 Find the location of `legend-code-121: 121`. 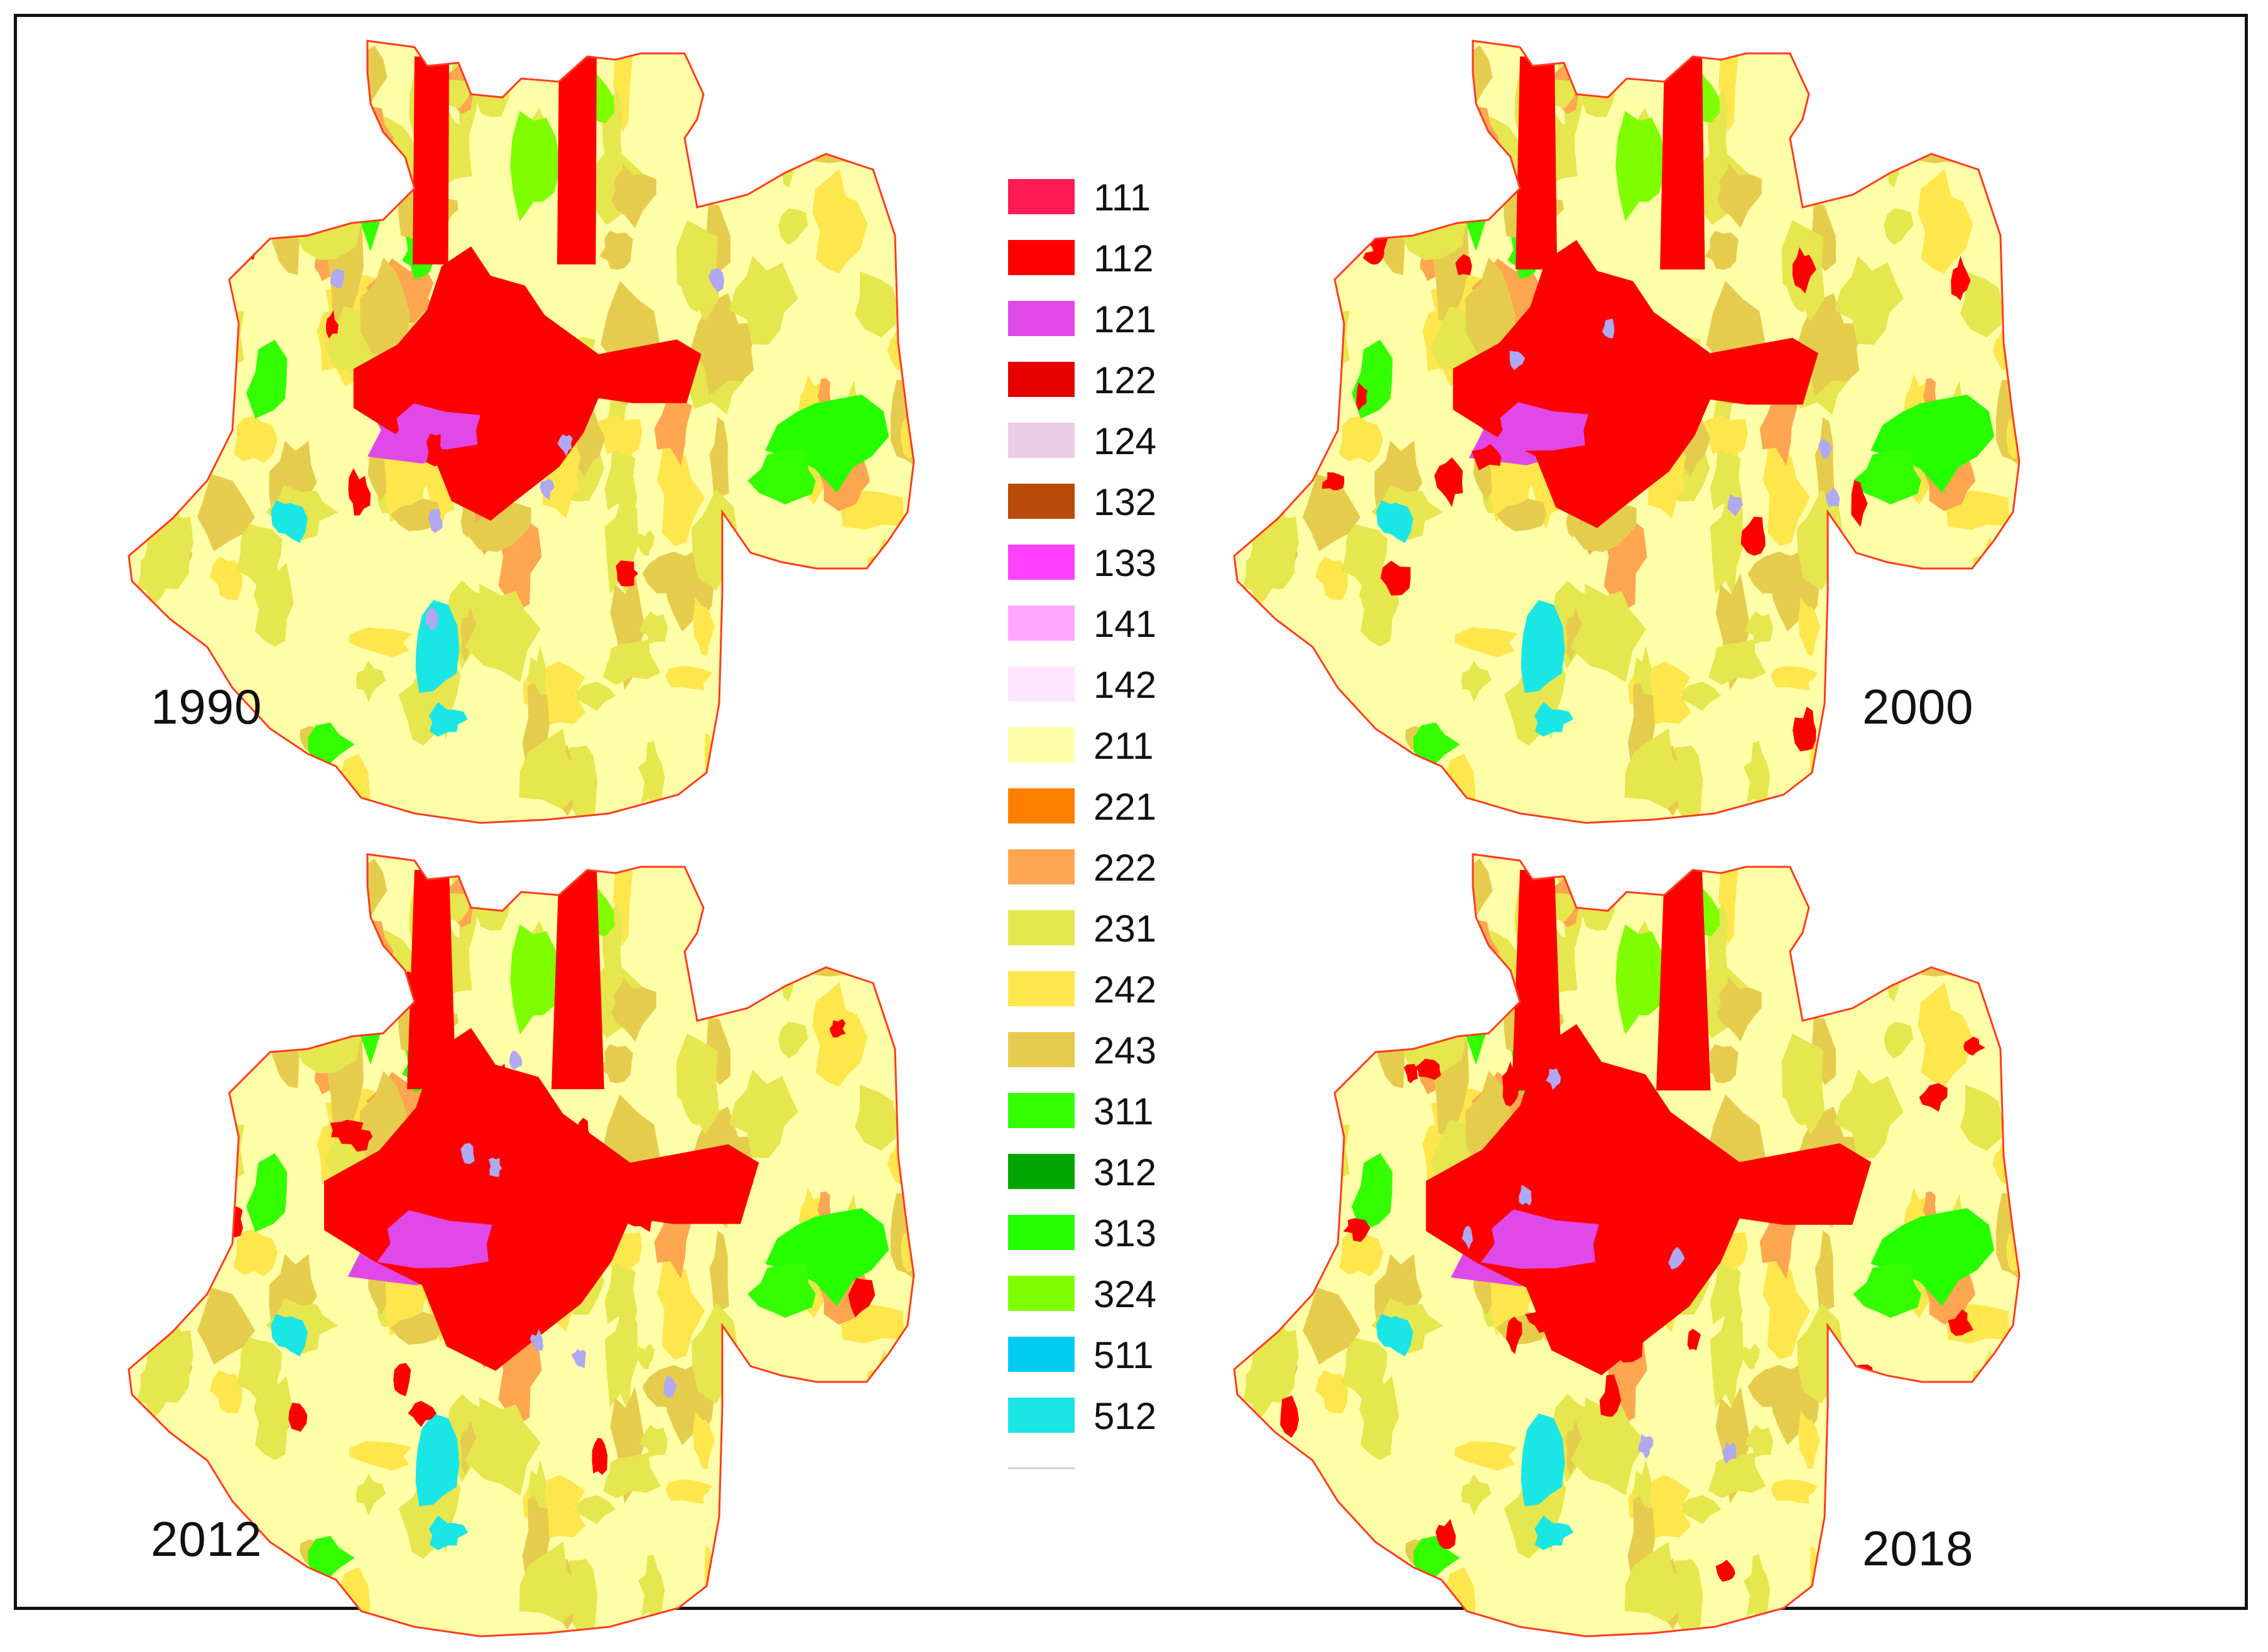

legend-code-121: 121 is located at coordinates (1125, 319).